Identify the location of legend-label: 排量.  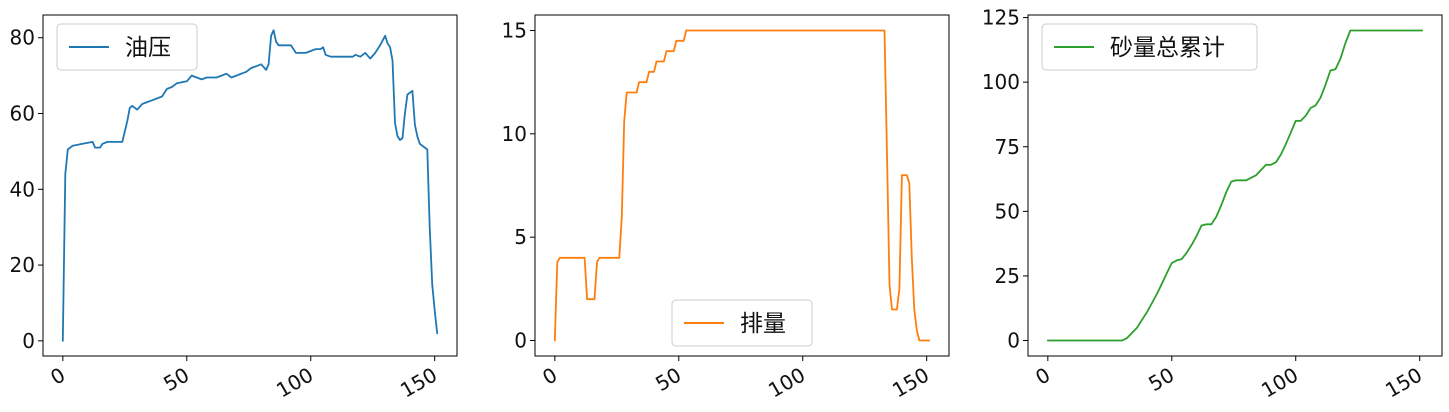
(763, 324).